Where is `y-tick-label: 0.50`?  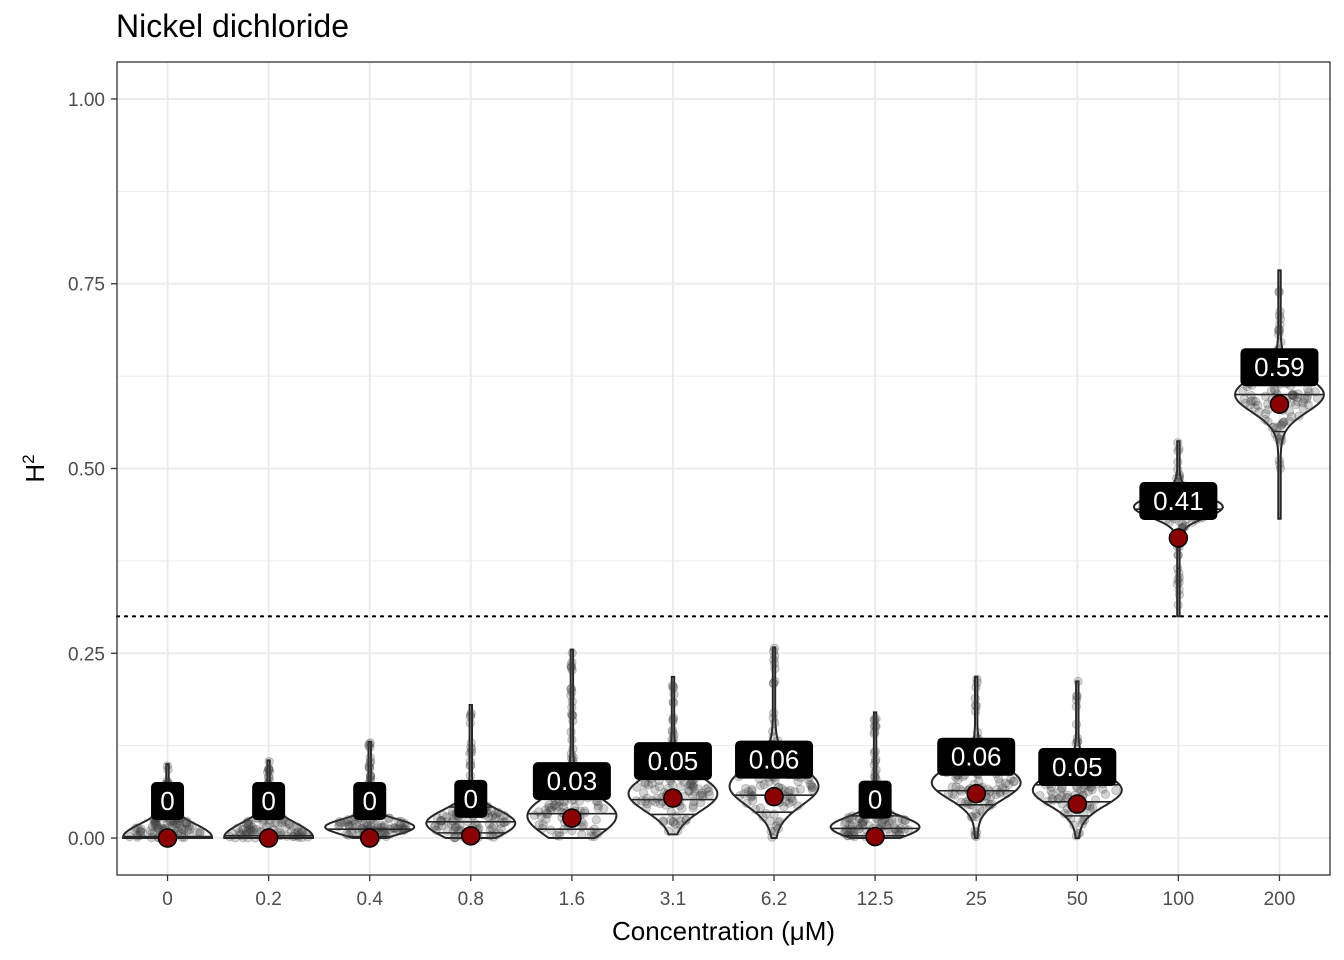
y-tick-label: 0.50 is located at coordinates (86, 470).